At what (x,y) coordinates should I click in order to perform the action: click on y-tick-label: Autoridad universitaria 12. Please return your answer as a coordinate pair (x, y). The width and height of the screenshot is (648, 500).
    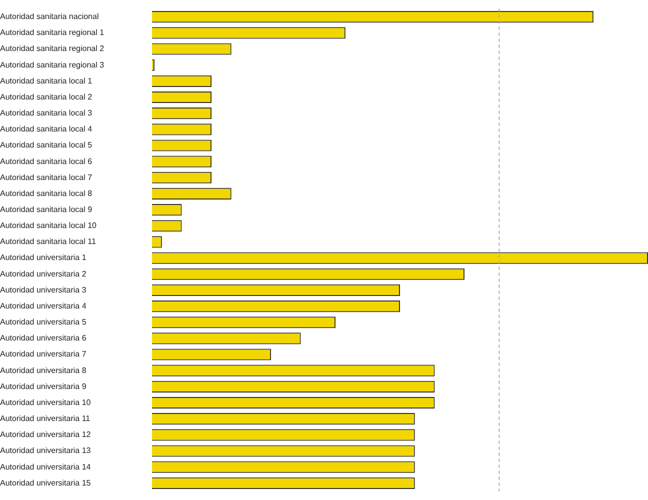
    Looking at the image, I should click on (46, 435).